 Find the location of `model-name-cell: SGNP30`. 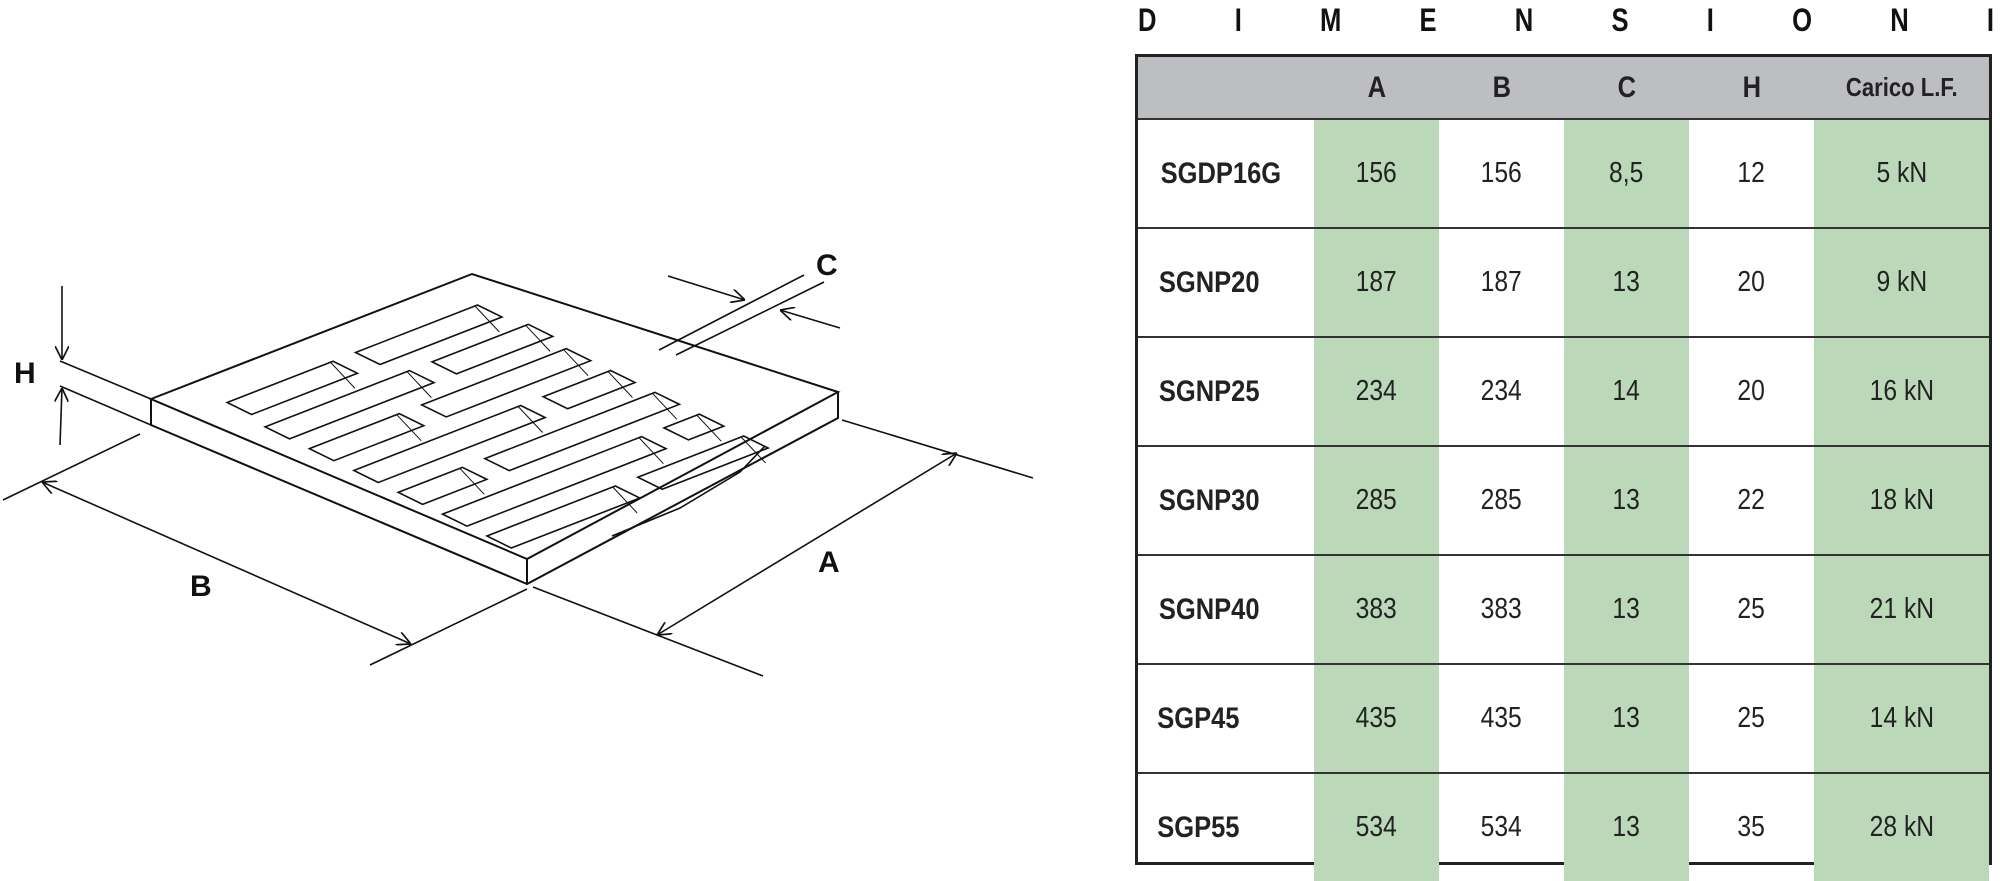

model-name-cell: SGNP30 is located at coordinates (1226, 500).